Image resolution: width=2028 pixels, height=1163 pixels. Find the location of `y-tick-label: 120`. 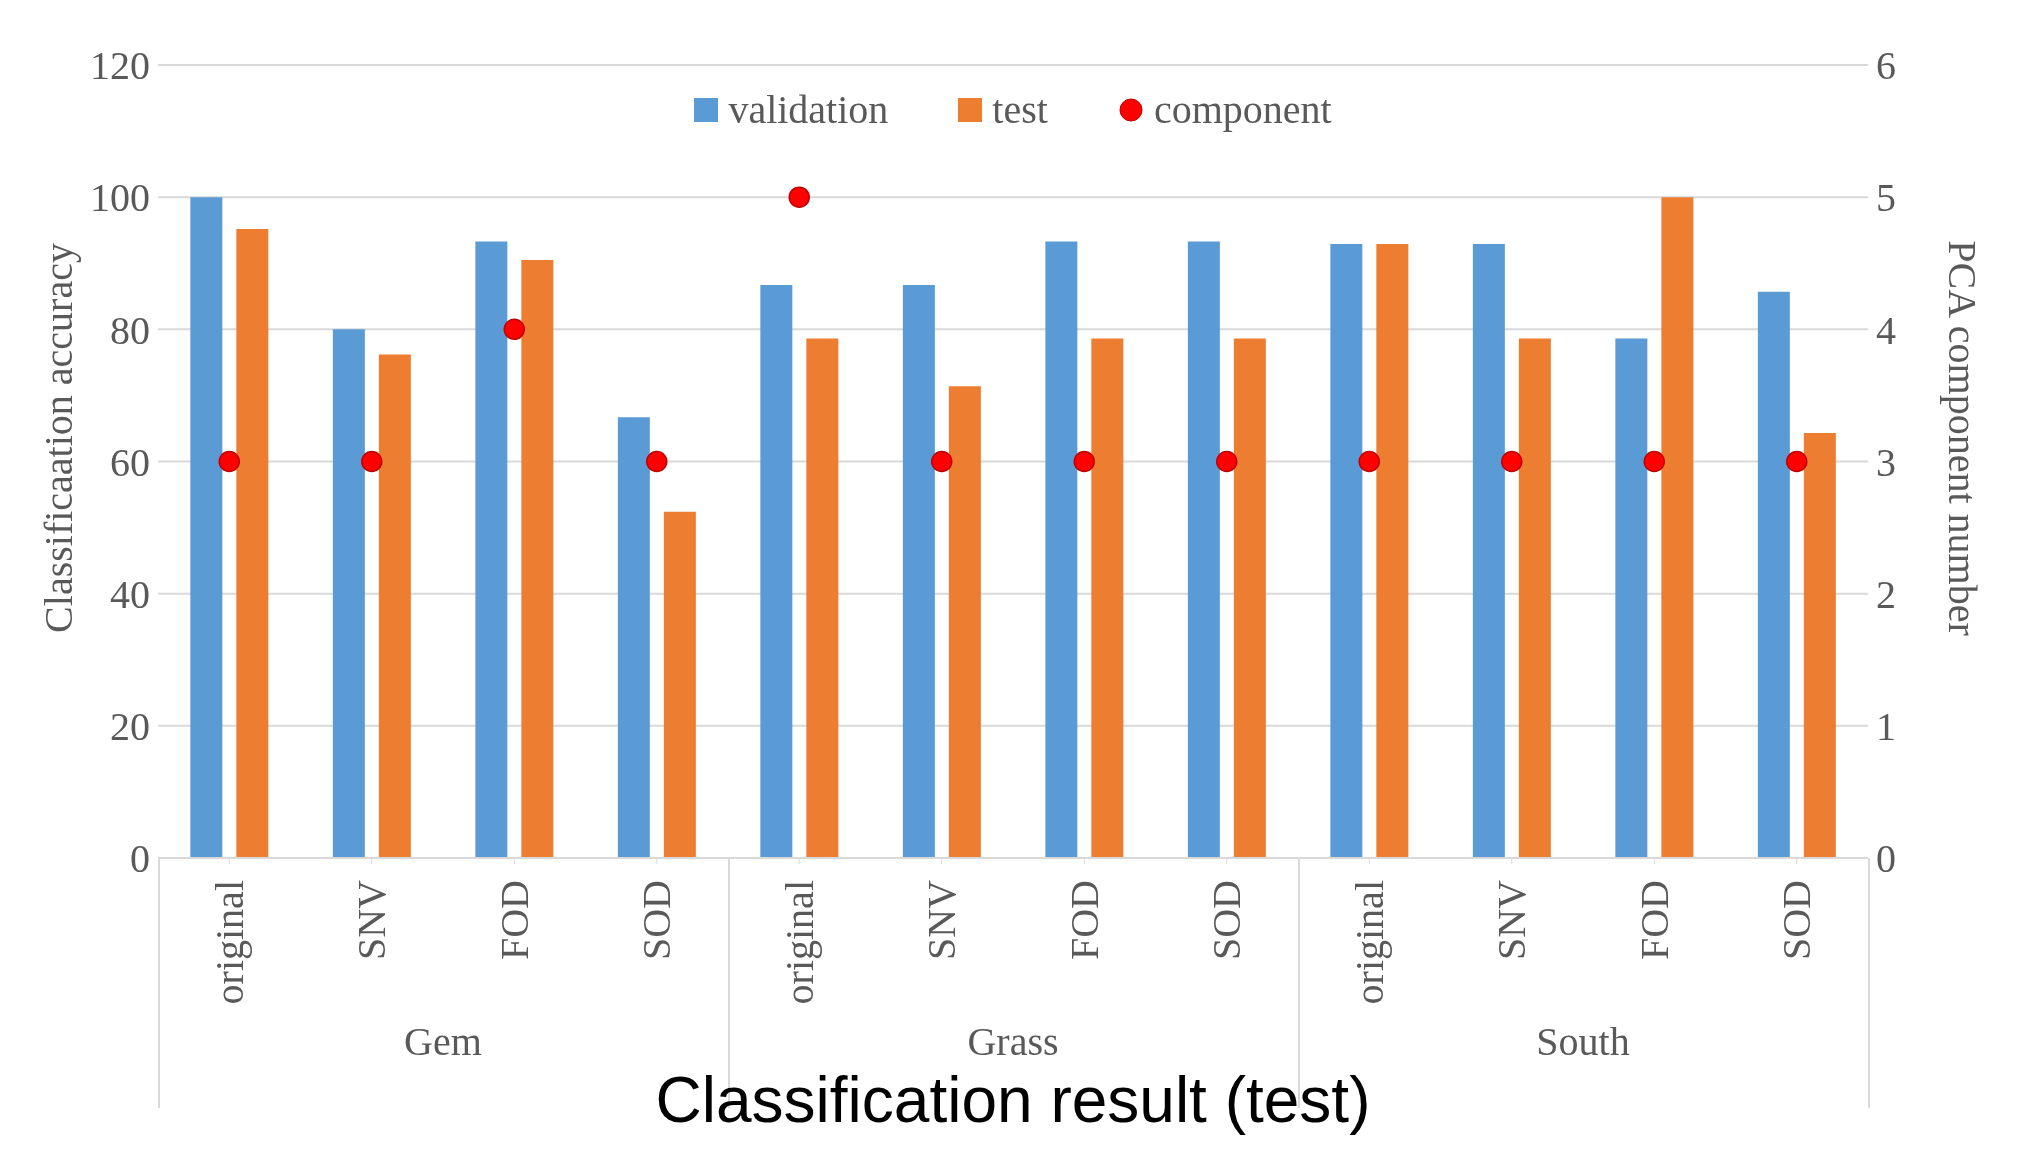

y-tick-label: 120 is located at coordinates (120, 66).